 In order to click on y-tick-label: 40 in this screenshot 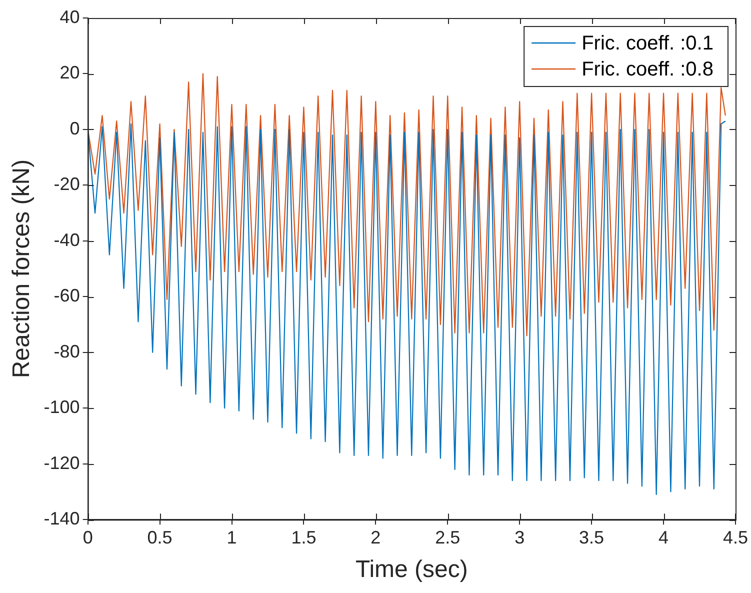, I will do `click(70, 16)`.